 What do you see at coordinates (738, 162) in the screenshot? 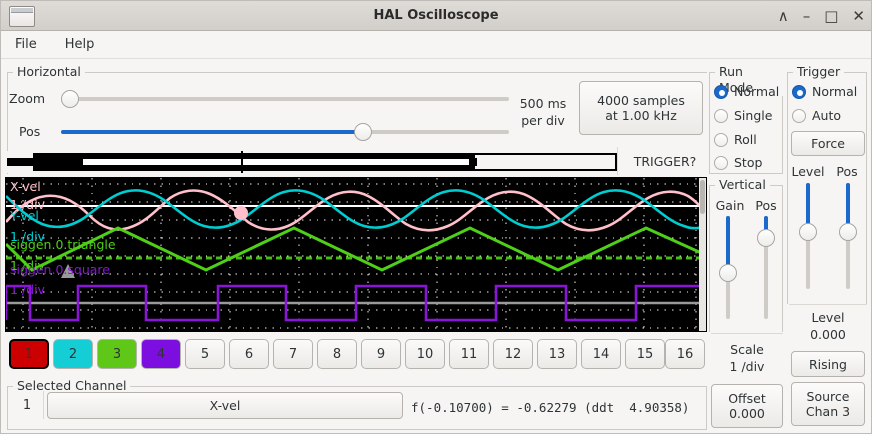
I see `run-mode-stop: Stop` at bounding box center [738, 162].